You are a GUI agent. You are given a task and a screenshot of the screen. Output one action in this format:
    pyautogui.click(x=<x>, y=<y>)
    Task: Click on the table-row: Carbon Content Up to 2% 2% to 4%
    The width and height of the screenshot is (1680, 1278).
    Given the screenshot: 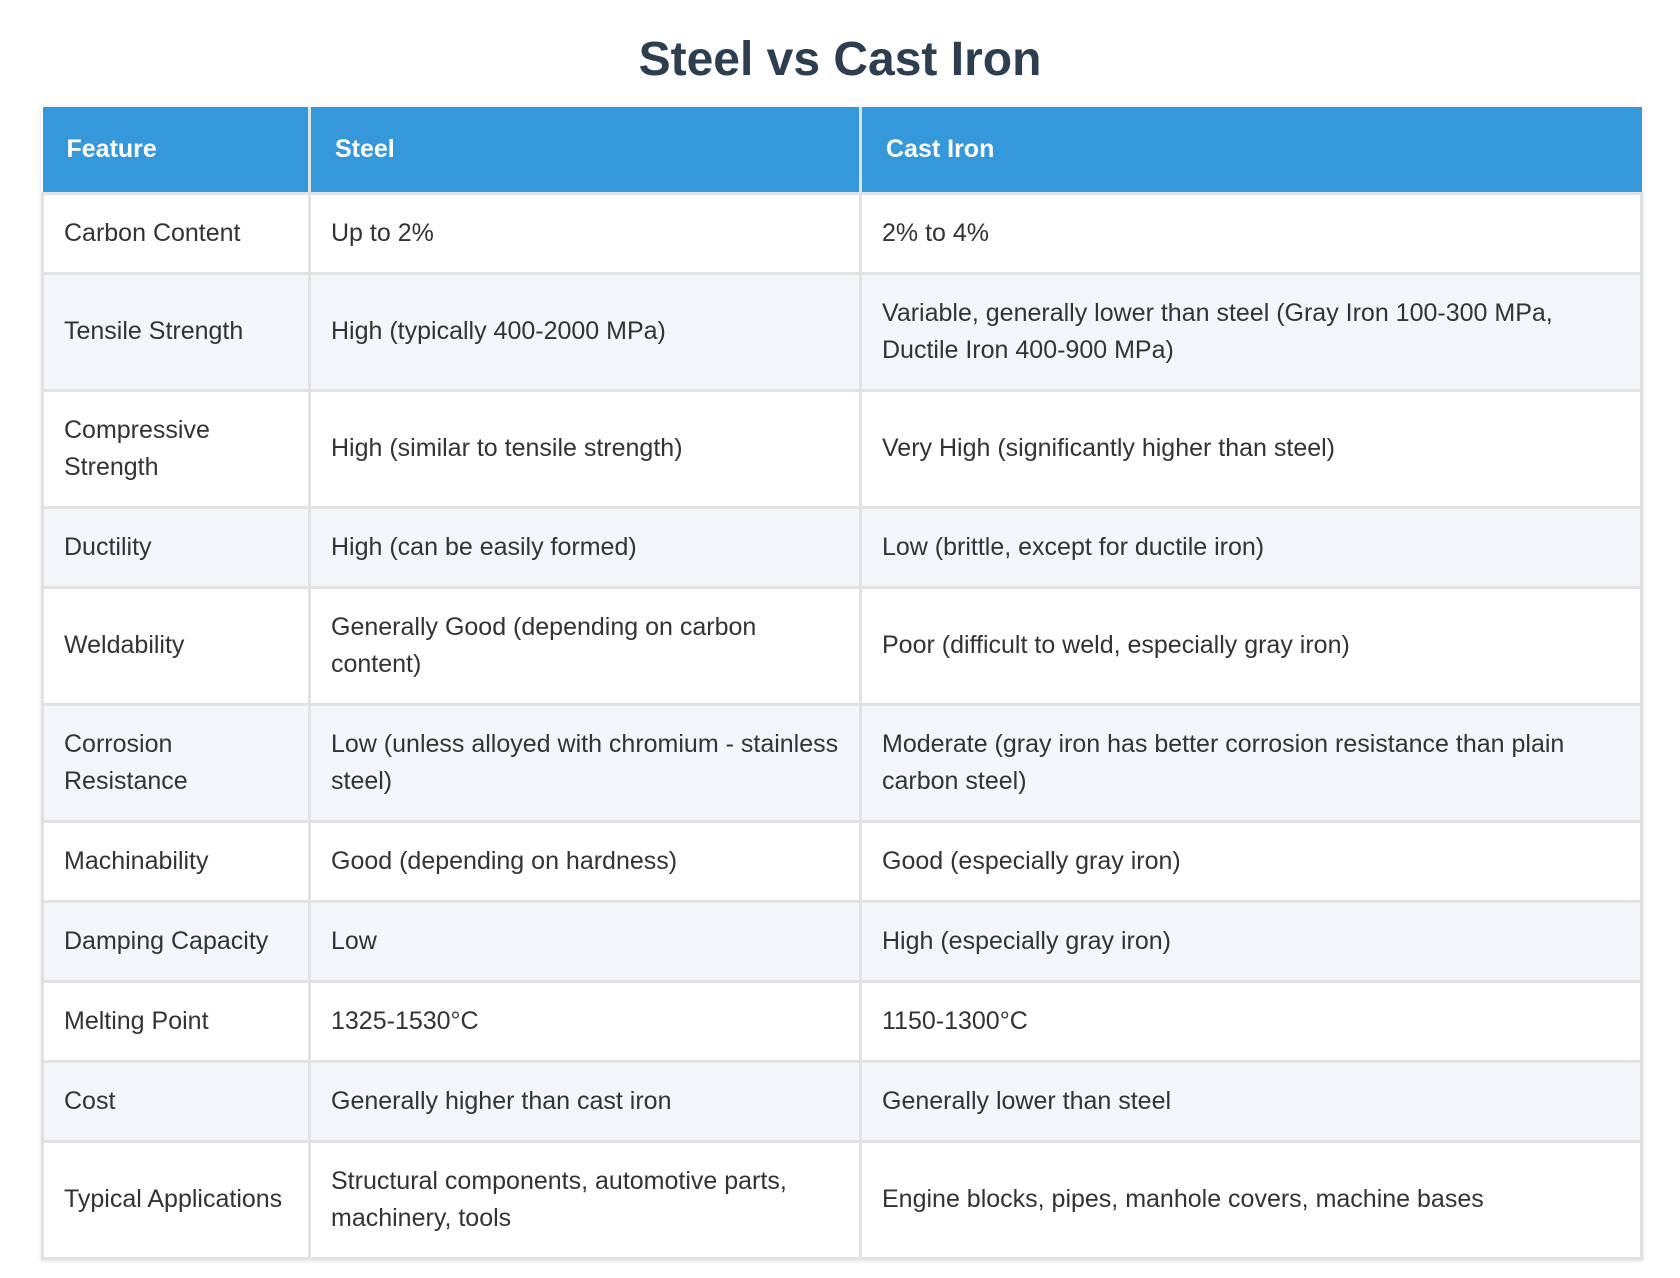 What is the action you would take?
    pyautogui.click(x=842, y=233)
    